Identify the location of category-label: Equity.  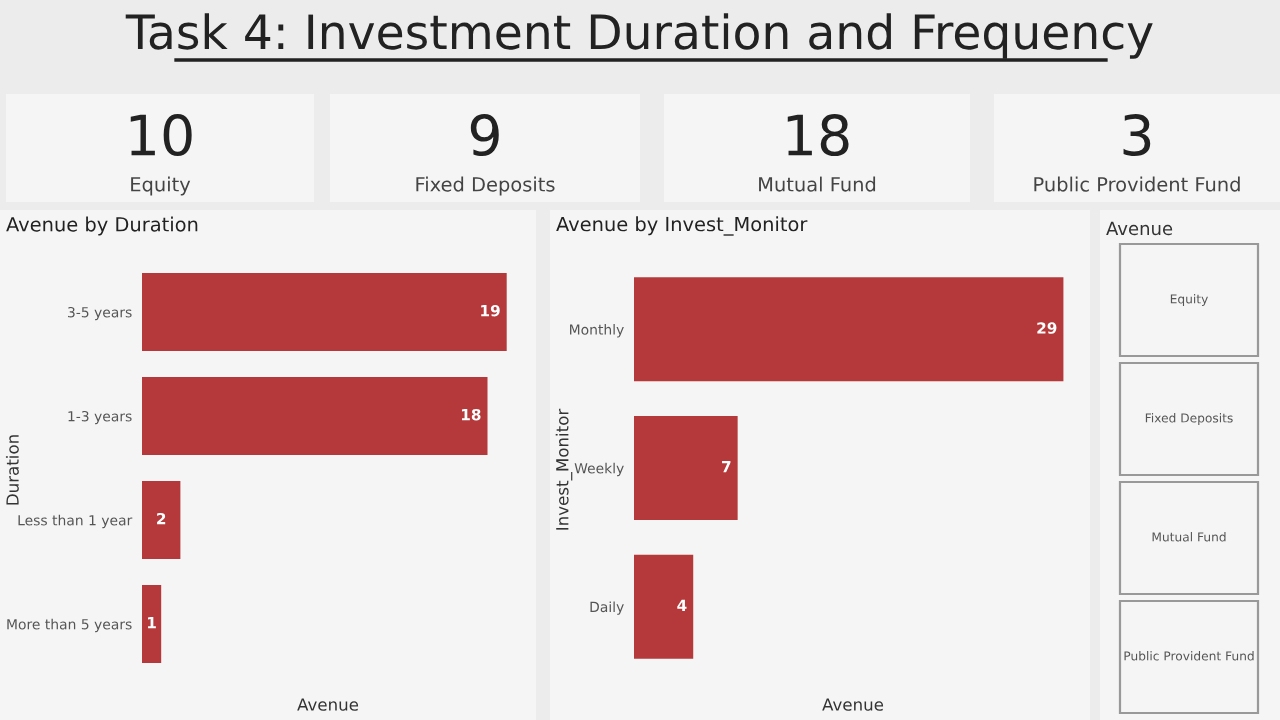
(161, 186).